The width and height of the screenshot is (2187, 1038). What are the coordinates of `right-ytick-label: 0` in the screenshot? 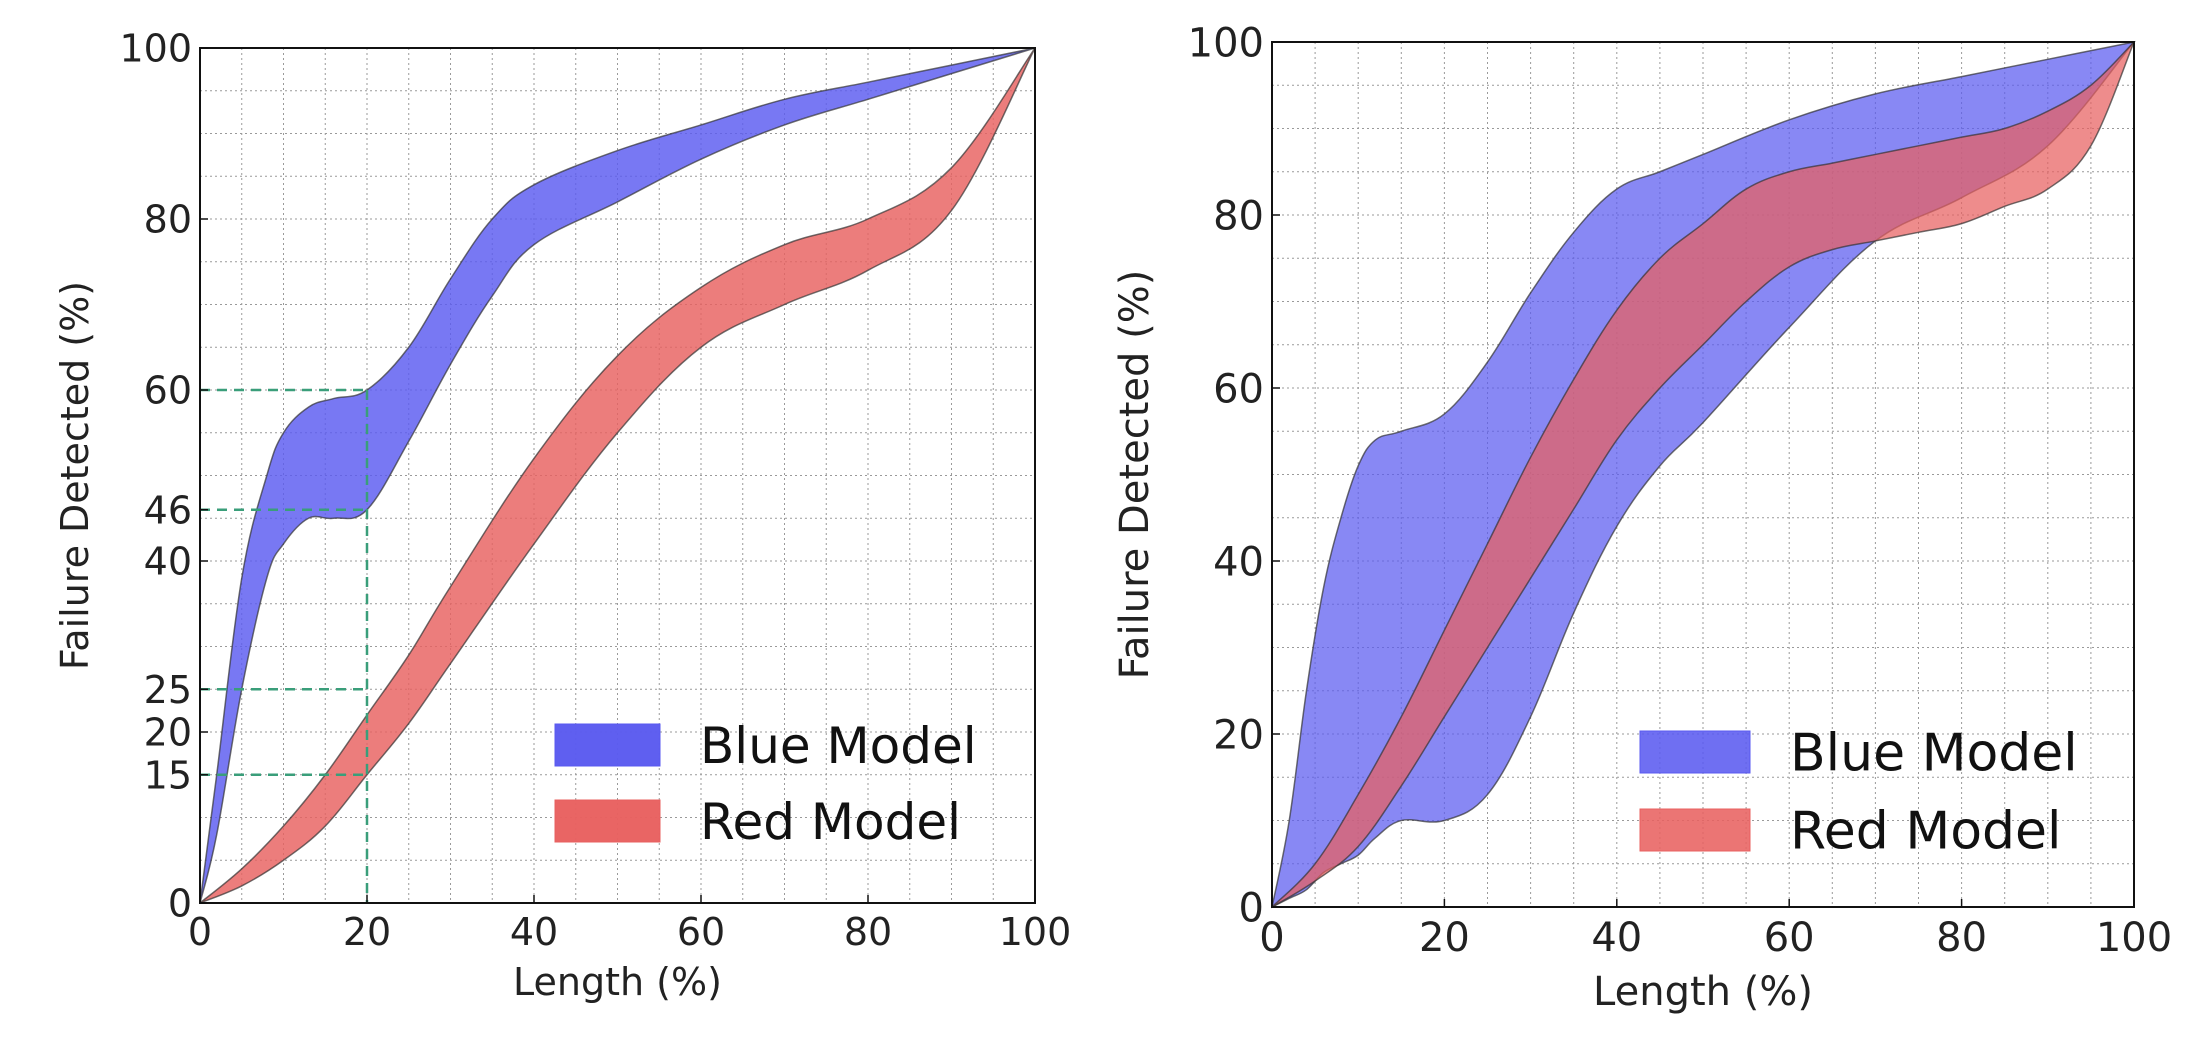 It's located at (1251, 908).